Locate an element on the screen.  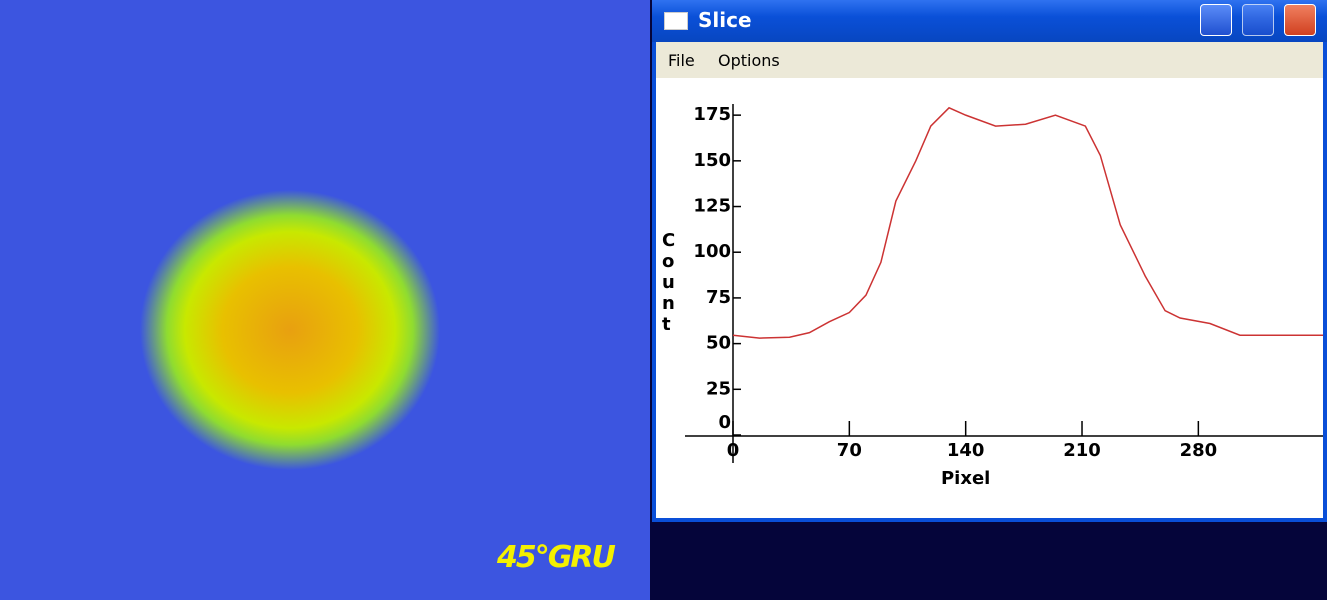
y-tick-label: 150 is located at coordinates (712, 160).